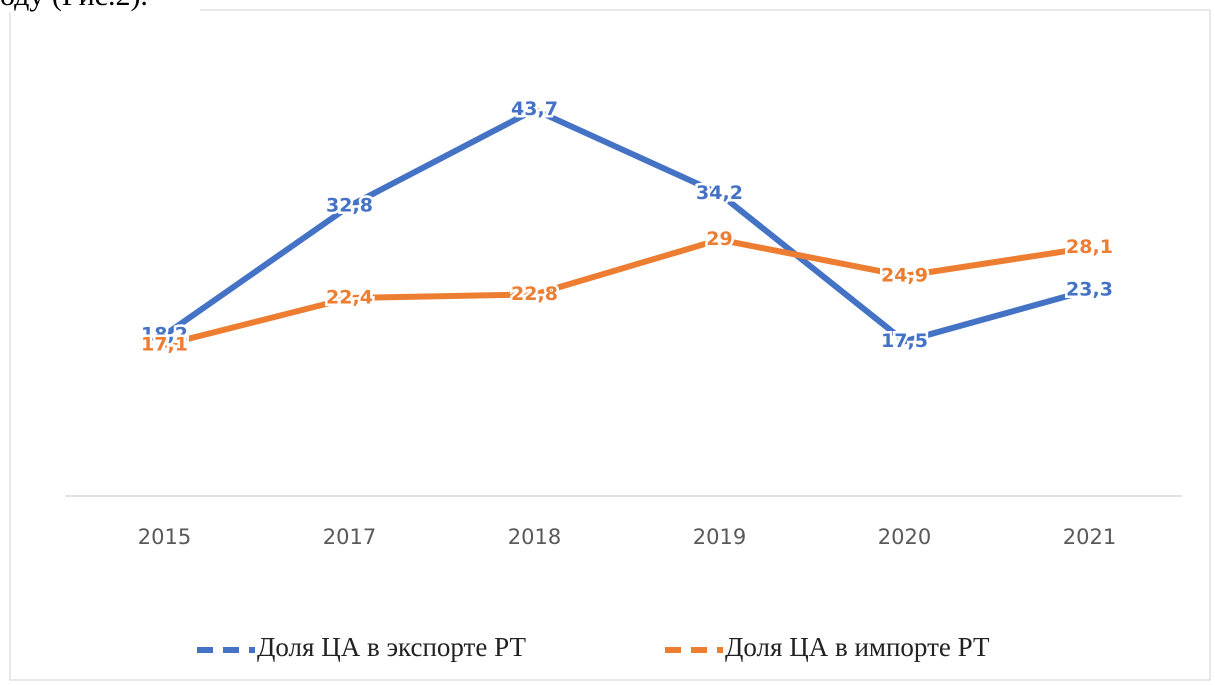 The image size is (1215, 686). I want to click on data-label: 17,1, so click(164, 344).